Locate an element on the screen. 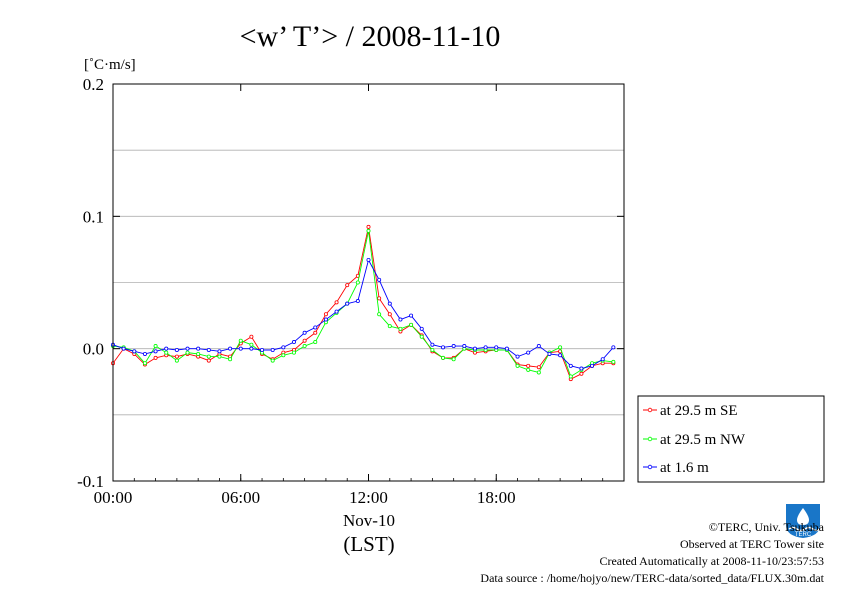 This screenshot has height=595, width=842. y-unit-label: [˚C·m/s] is located at coordinates (110, 65).